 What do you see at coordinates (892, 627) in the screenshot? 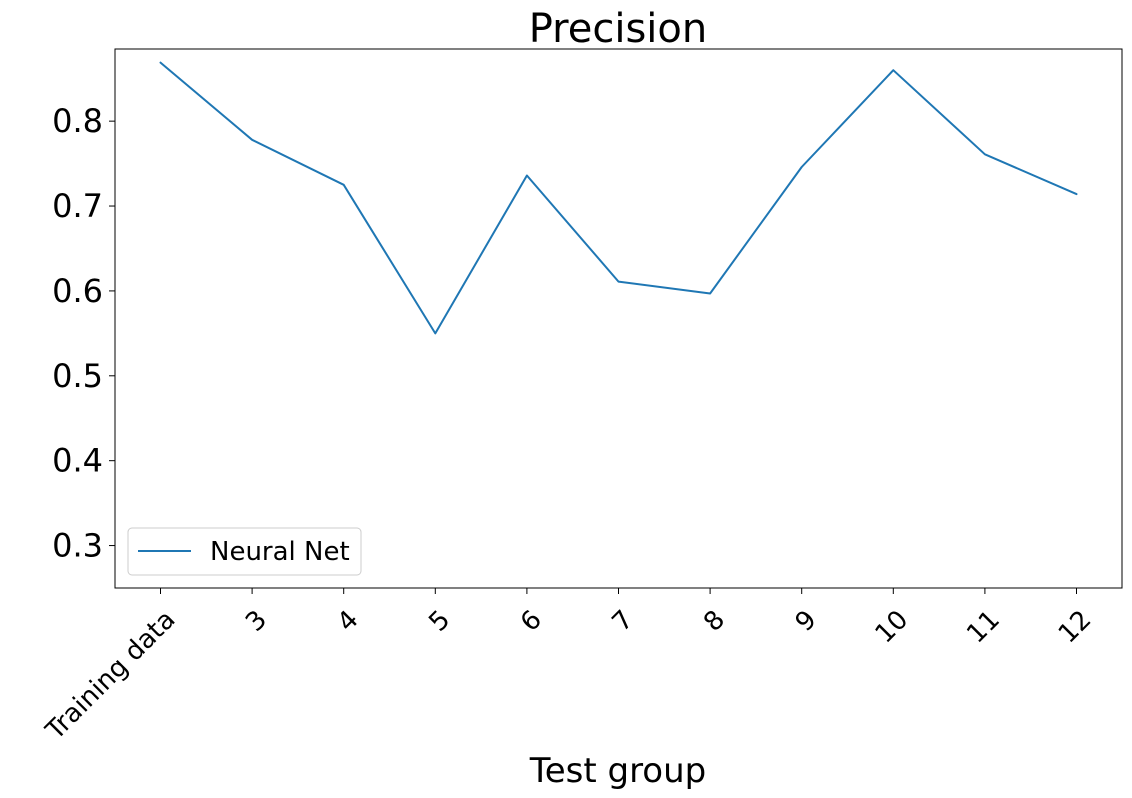
I see `x-tick-label: 10` at bounding box center [892, 627].